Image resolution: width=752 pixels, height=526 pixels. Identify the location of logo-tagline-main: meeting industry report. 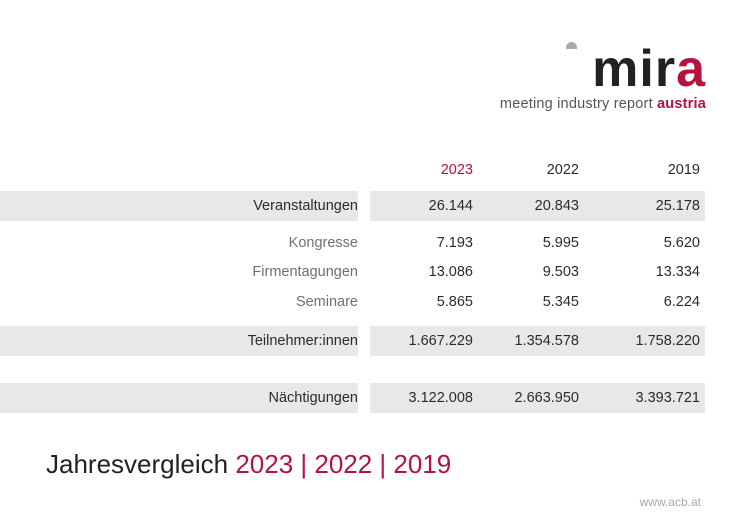
(578, 104).